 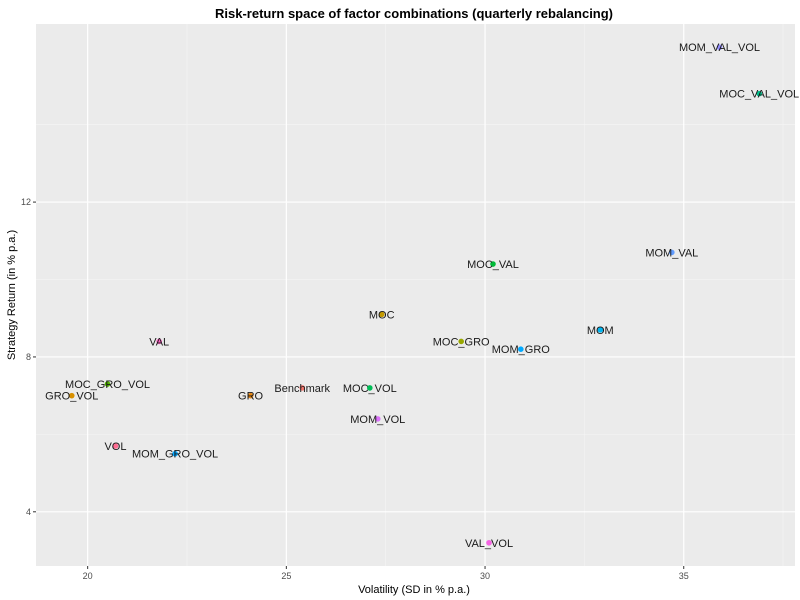 What do you see at coordinates (414, 590) in the screenshot?
I see `x-axis-title: Volatility (SD in % p.a.)` at bounding box center [414, 590].